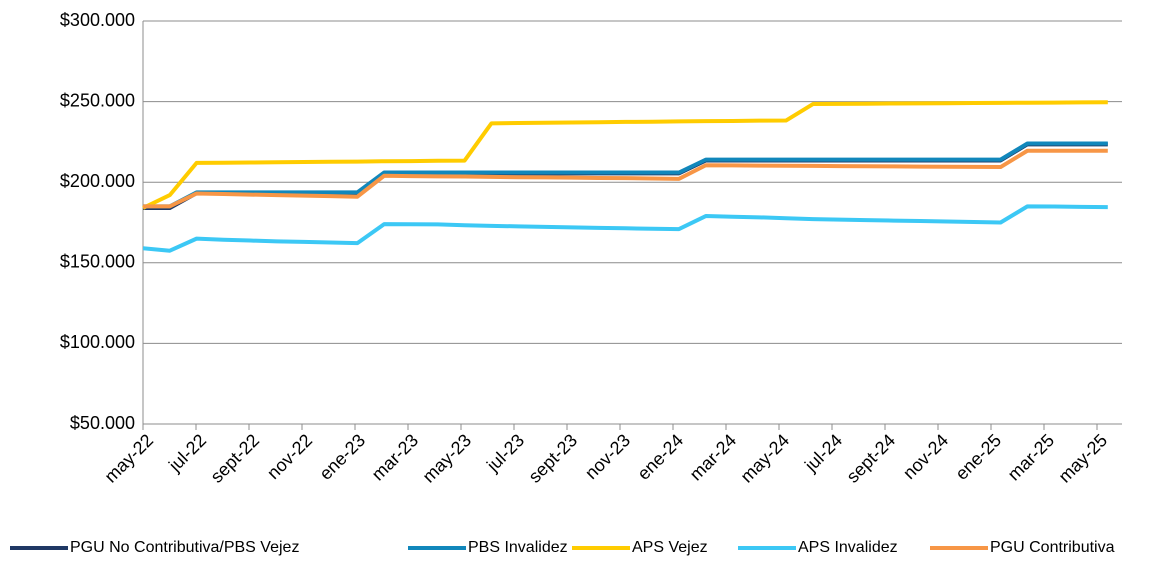  Describe the element at coordinates (925, 456) in the screenshot. I see `x-tick-label: nov-24` at that location.